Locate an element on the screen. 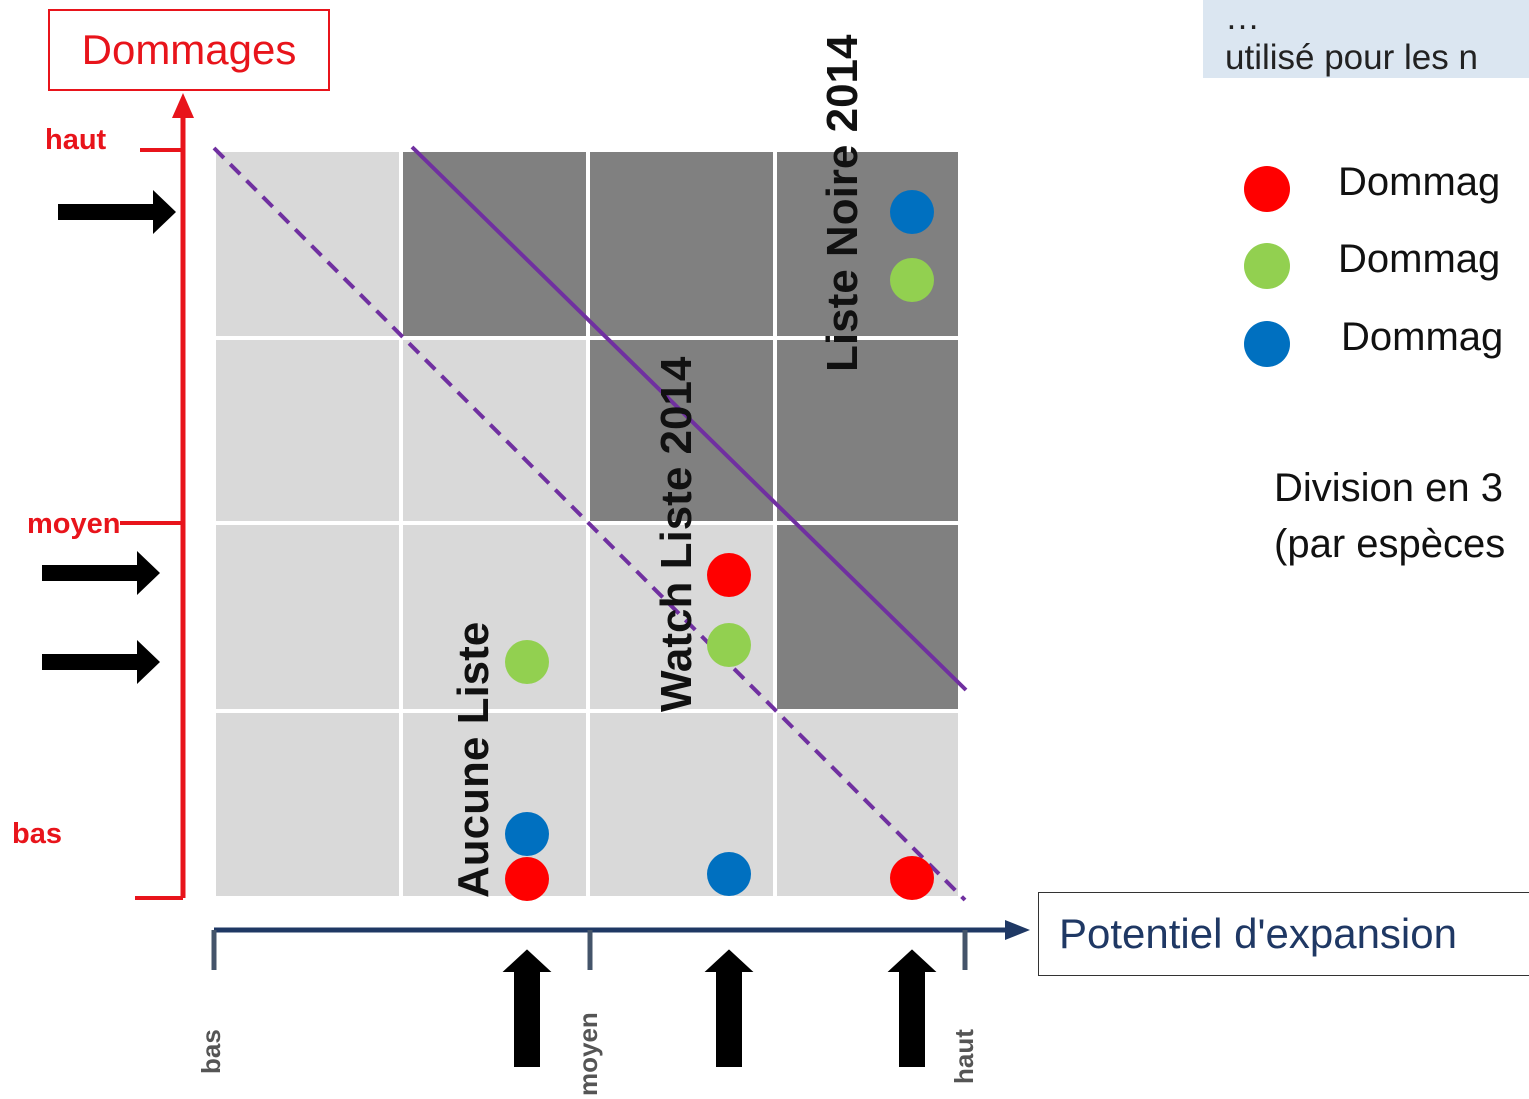  zone-label-none: Aucune Liste is located at coordinates (473, 759).